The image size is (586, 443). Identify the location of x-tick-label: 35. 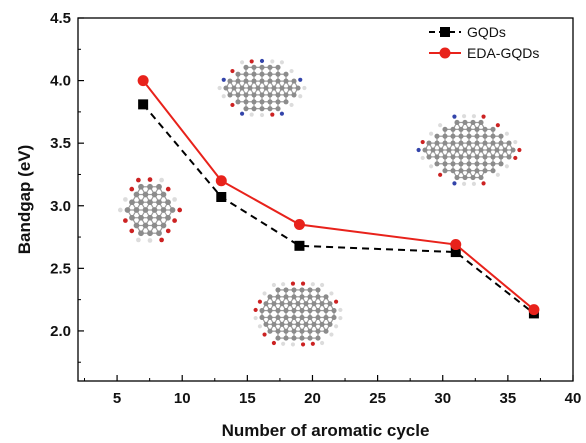
(508, 398).